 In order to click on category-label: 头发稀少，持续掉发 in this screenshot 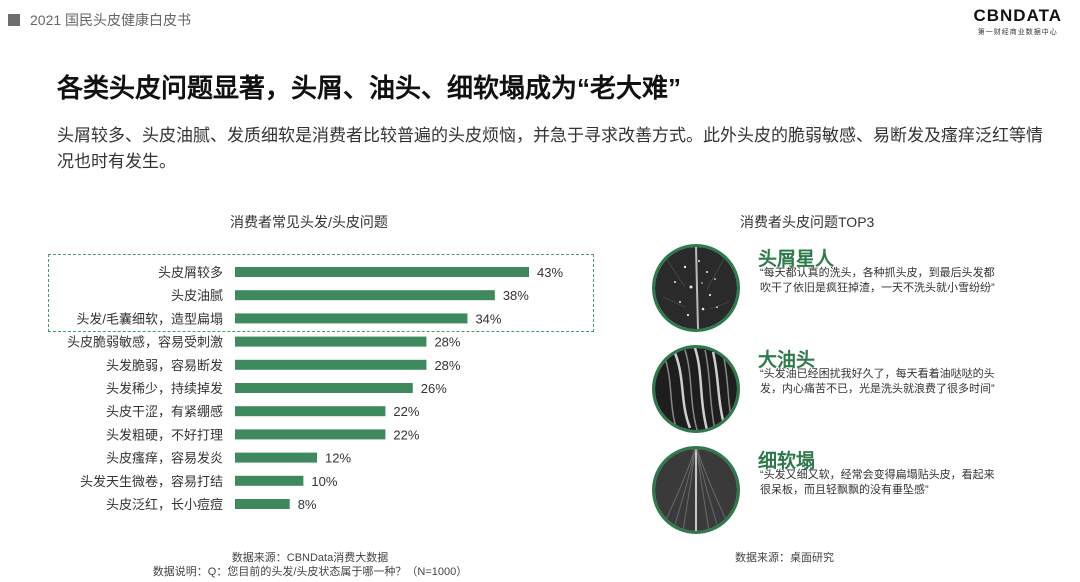, I will do `click(164, 388)`.